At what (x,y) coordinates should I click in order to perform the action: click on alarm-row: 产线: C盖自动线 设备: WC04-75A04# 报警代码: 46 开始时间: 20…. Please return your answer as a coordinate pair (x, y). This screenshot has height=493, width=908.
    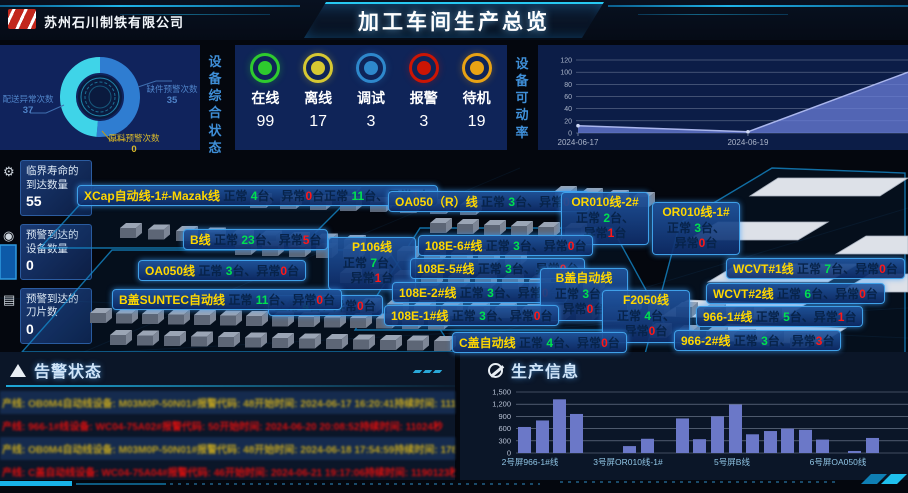
    Looking at the image, I should click on (228, 473).